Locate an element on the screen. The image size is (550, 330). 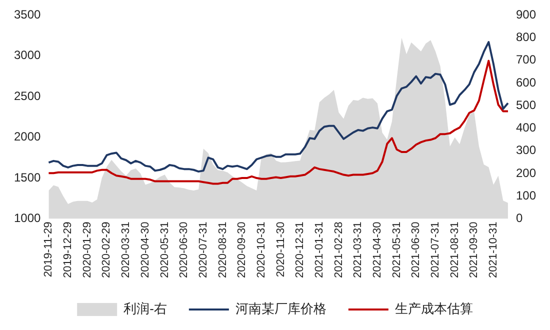
y2-tick-label: 900 is located at coordinates (526, 15).